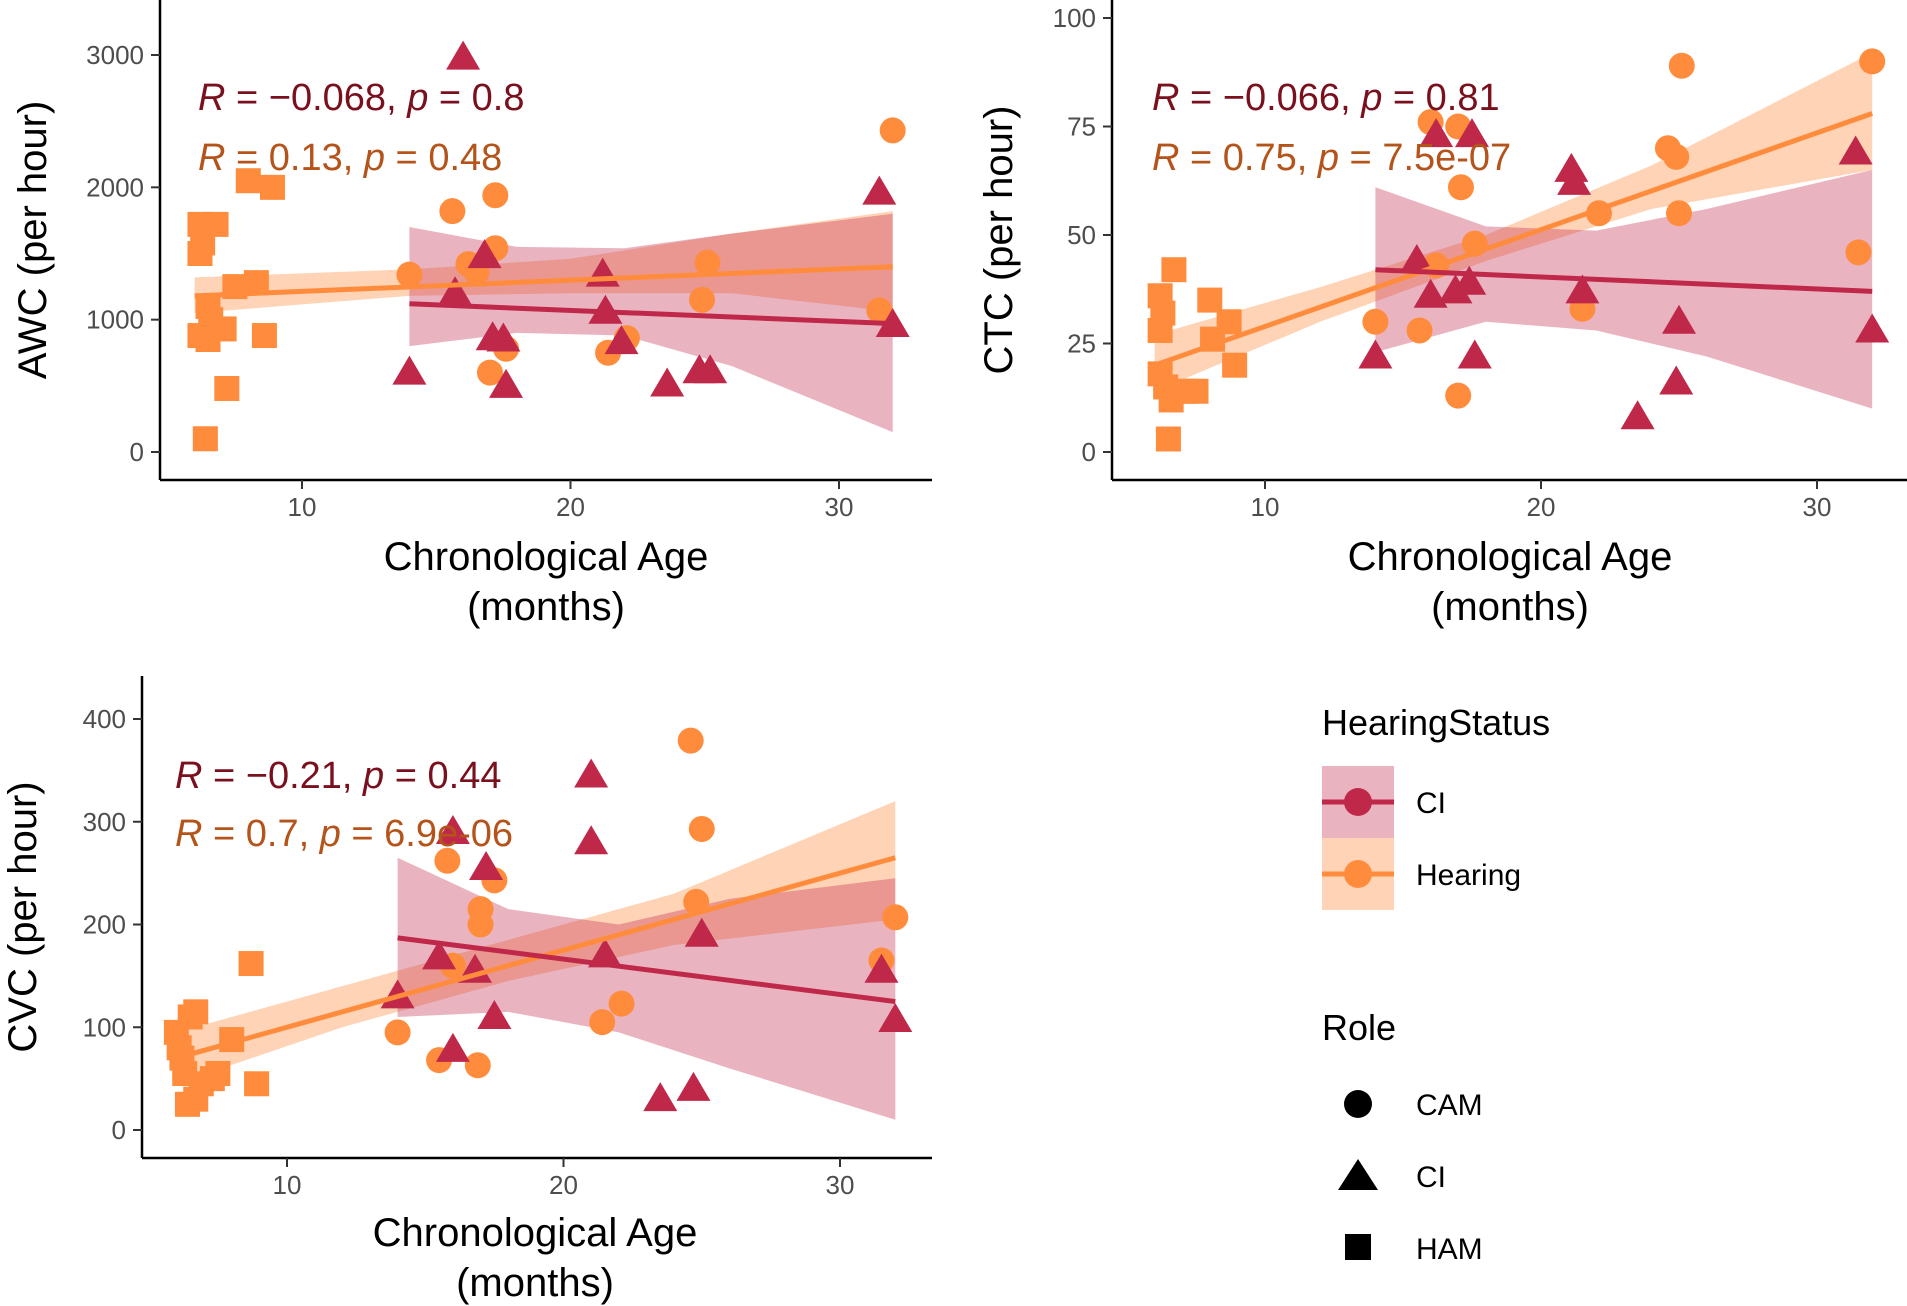 The width and height of the screenshot is (1907, 1306). What do you see at coordinates (1436, 984) in the screenshot?
I see `legend: HearingStatus CI Hearing Role CAM CI HAM` at bounding box center [1436, 984].